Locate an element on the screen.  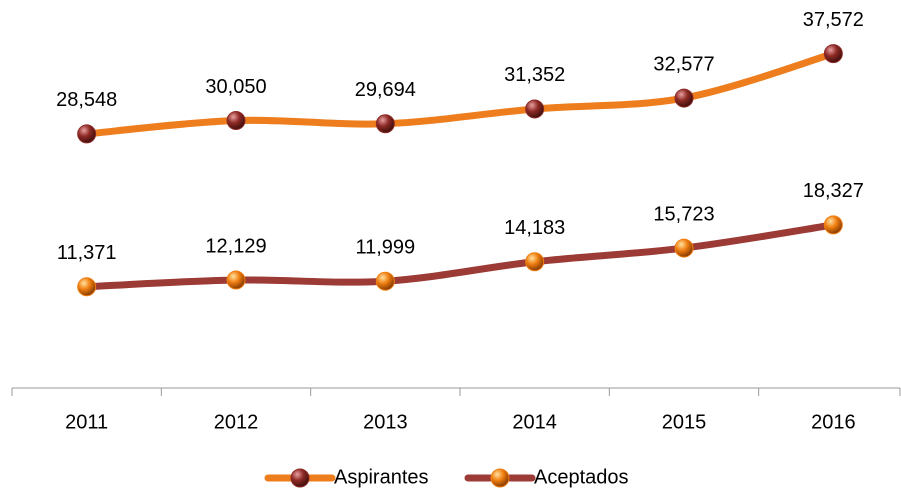
data-label: 29,694 is located at coordinates (385, 90).